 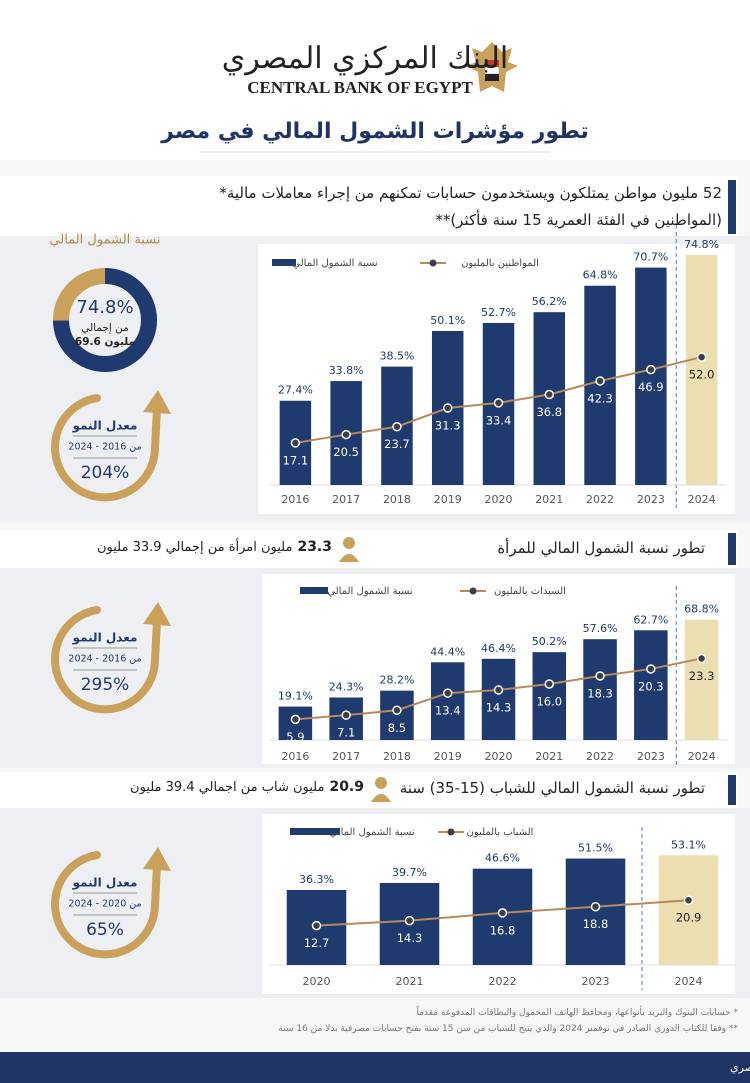 What do you see at coordinates (499, 420) in the screenshot?
I see `line-value-label: 33.4` at bounding box center [499, 420].